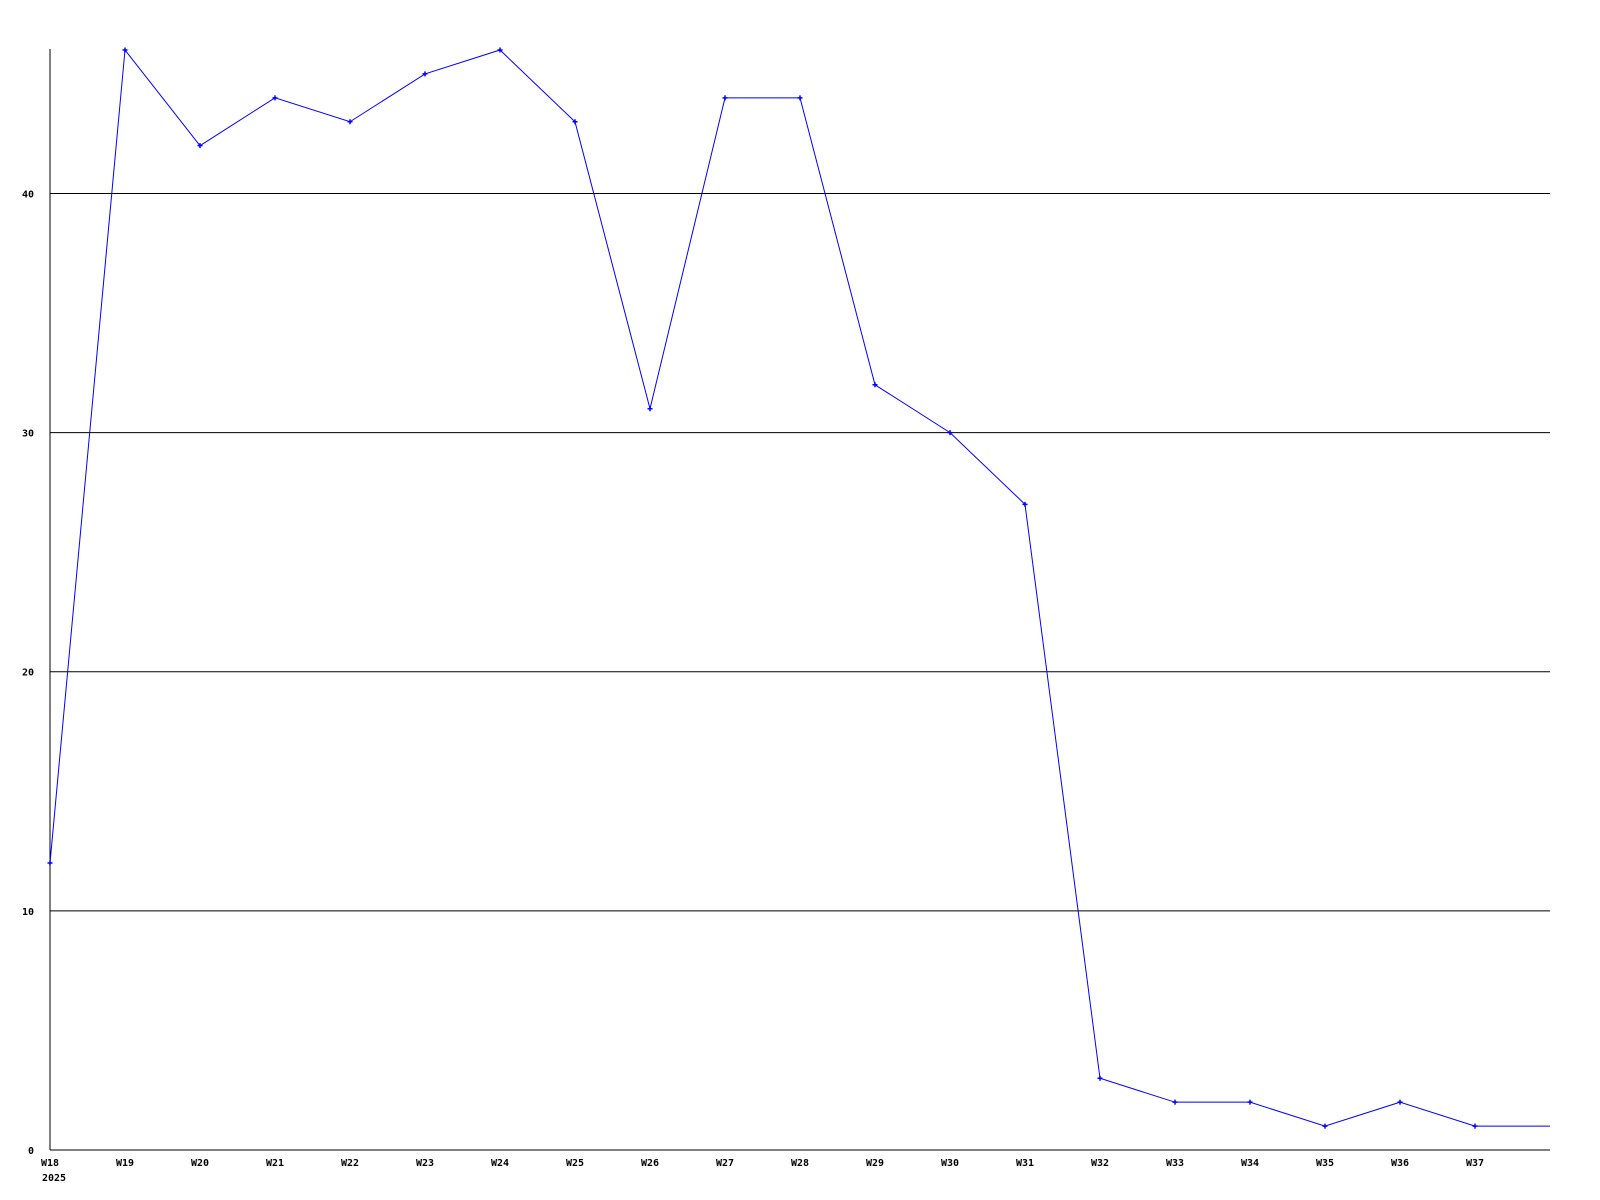  I want to click on x-tick-label: W18, so click(50, 1163).